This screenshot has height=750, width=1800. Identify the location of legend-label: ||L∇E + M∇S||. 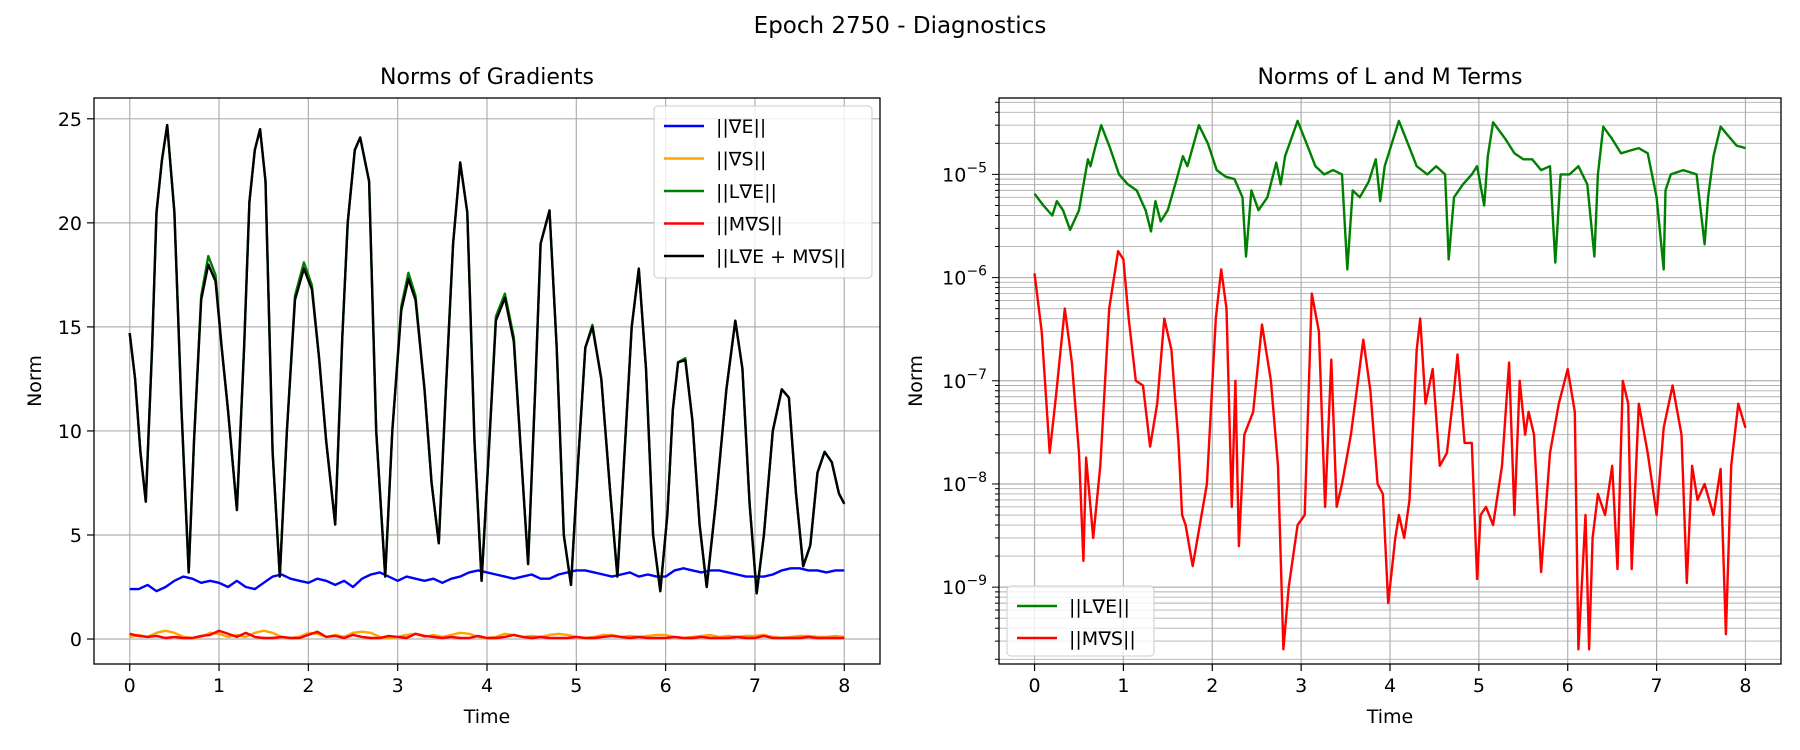
(781, 257).